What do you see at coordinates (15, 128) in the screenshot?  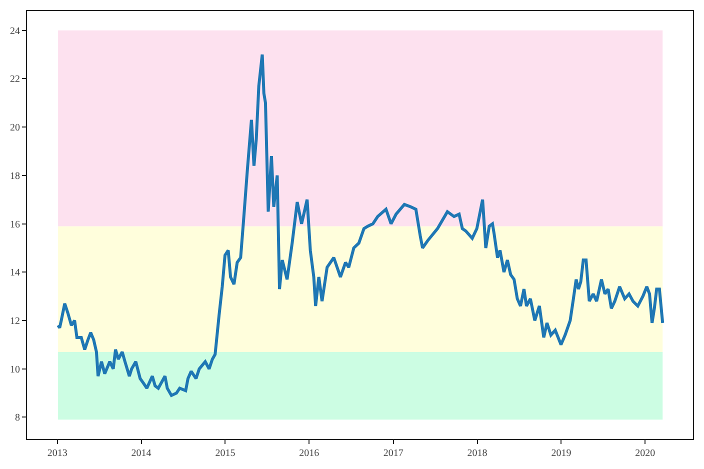 I see `y-tick-label: 20` at bounding box center [15, 128].